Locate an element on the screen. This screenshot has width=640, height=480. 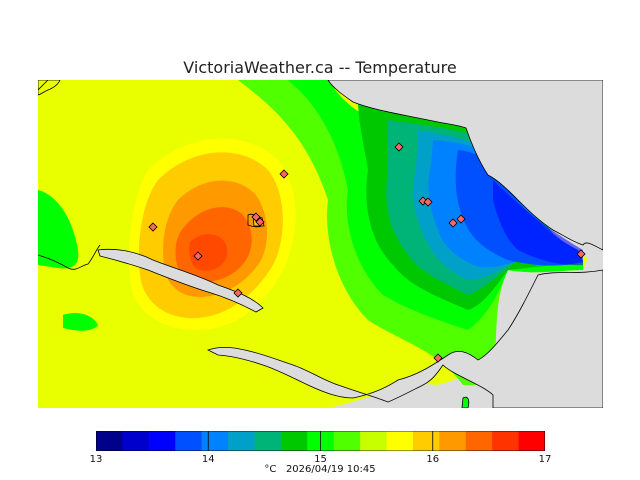
colorbar-tick-label: 16 is located at coordinates (433, 459).